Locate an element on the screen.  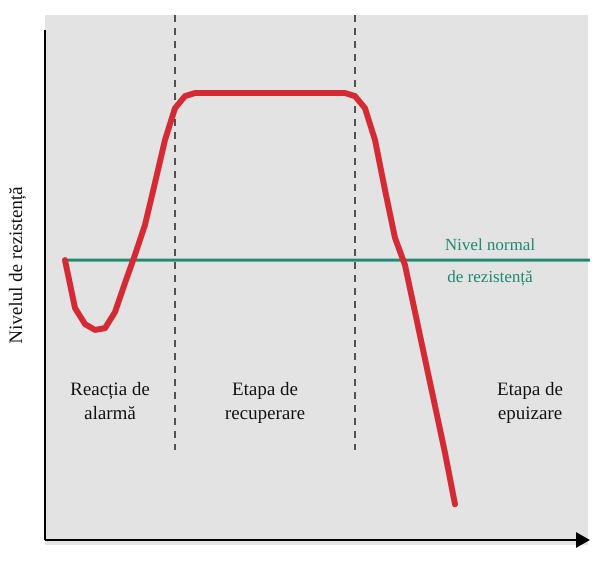
annotation: Reacția de alarmă is located at coordinates (110, 401).